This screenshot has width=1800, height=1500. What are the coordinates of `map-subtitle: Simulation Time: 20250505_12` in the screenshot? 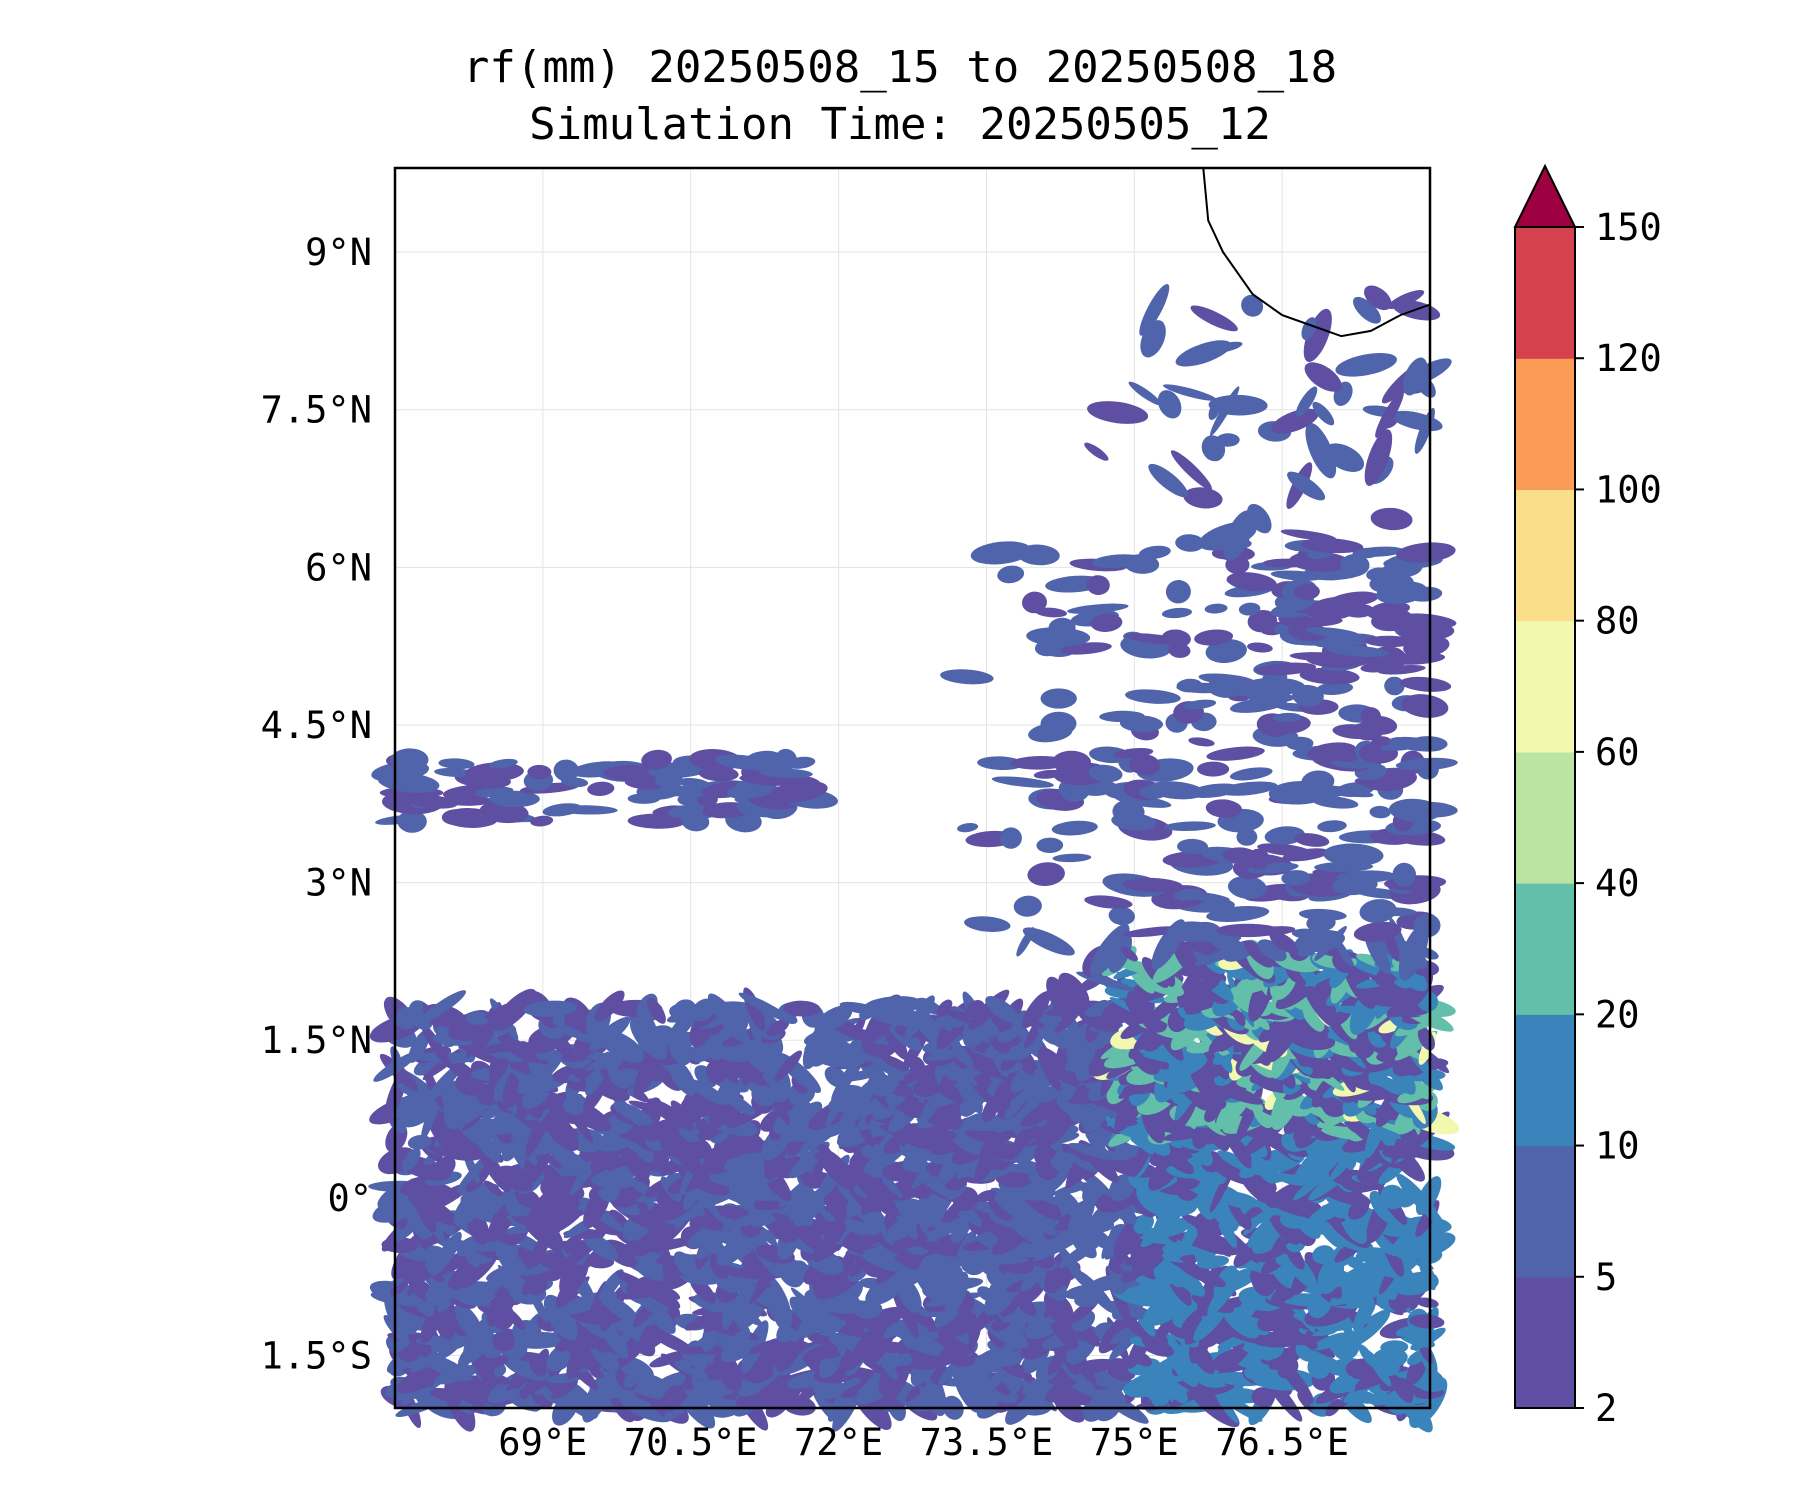 It's located at (900, 124).